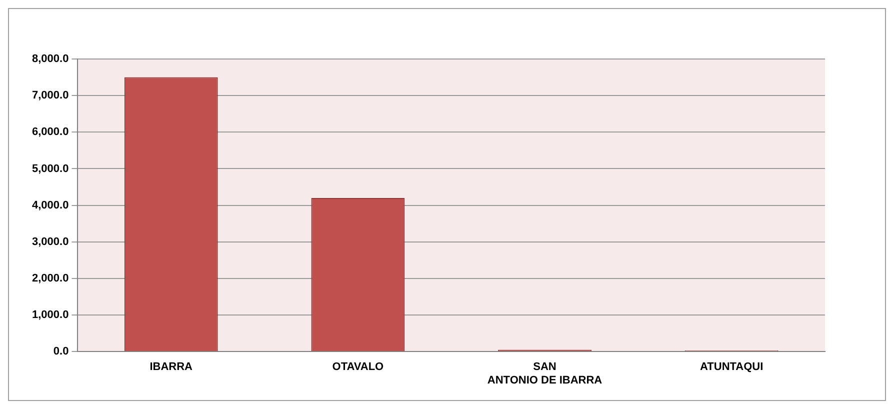 This screenshot has width=896, height=409. I want to click on y-tick-label: 7,000.0, so click(50, 96).